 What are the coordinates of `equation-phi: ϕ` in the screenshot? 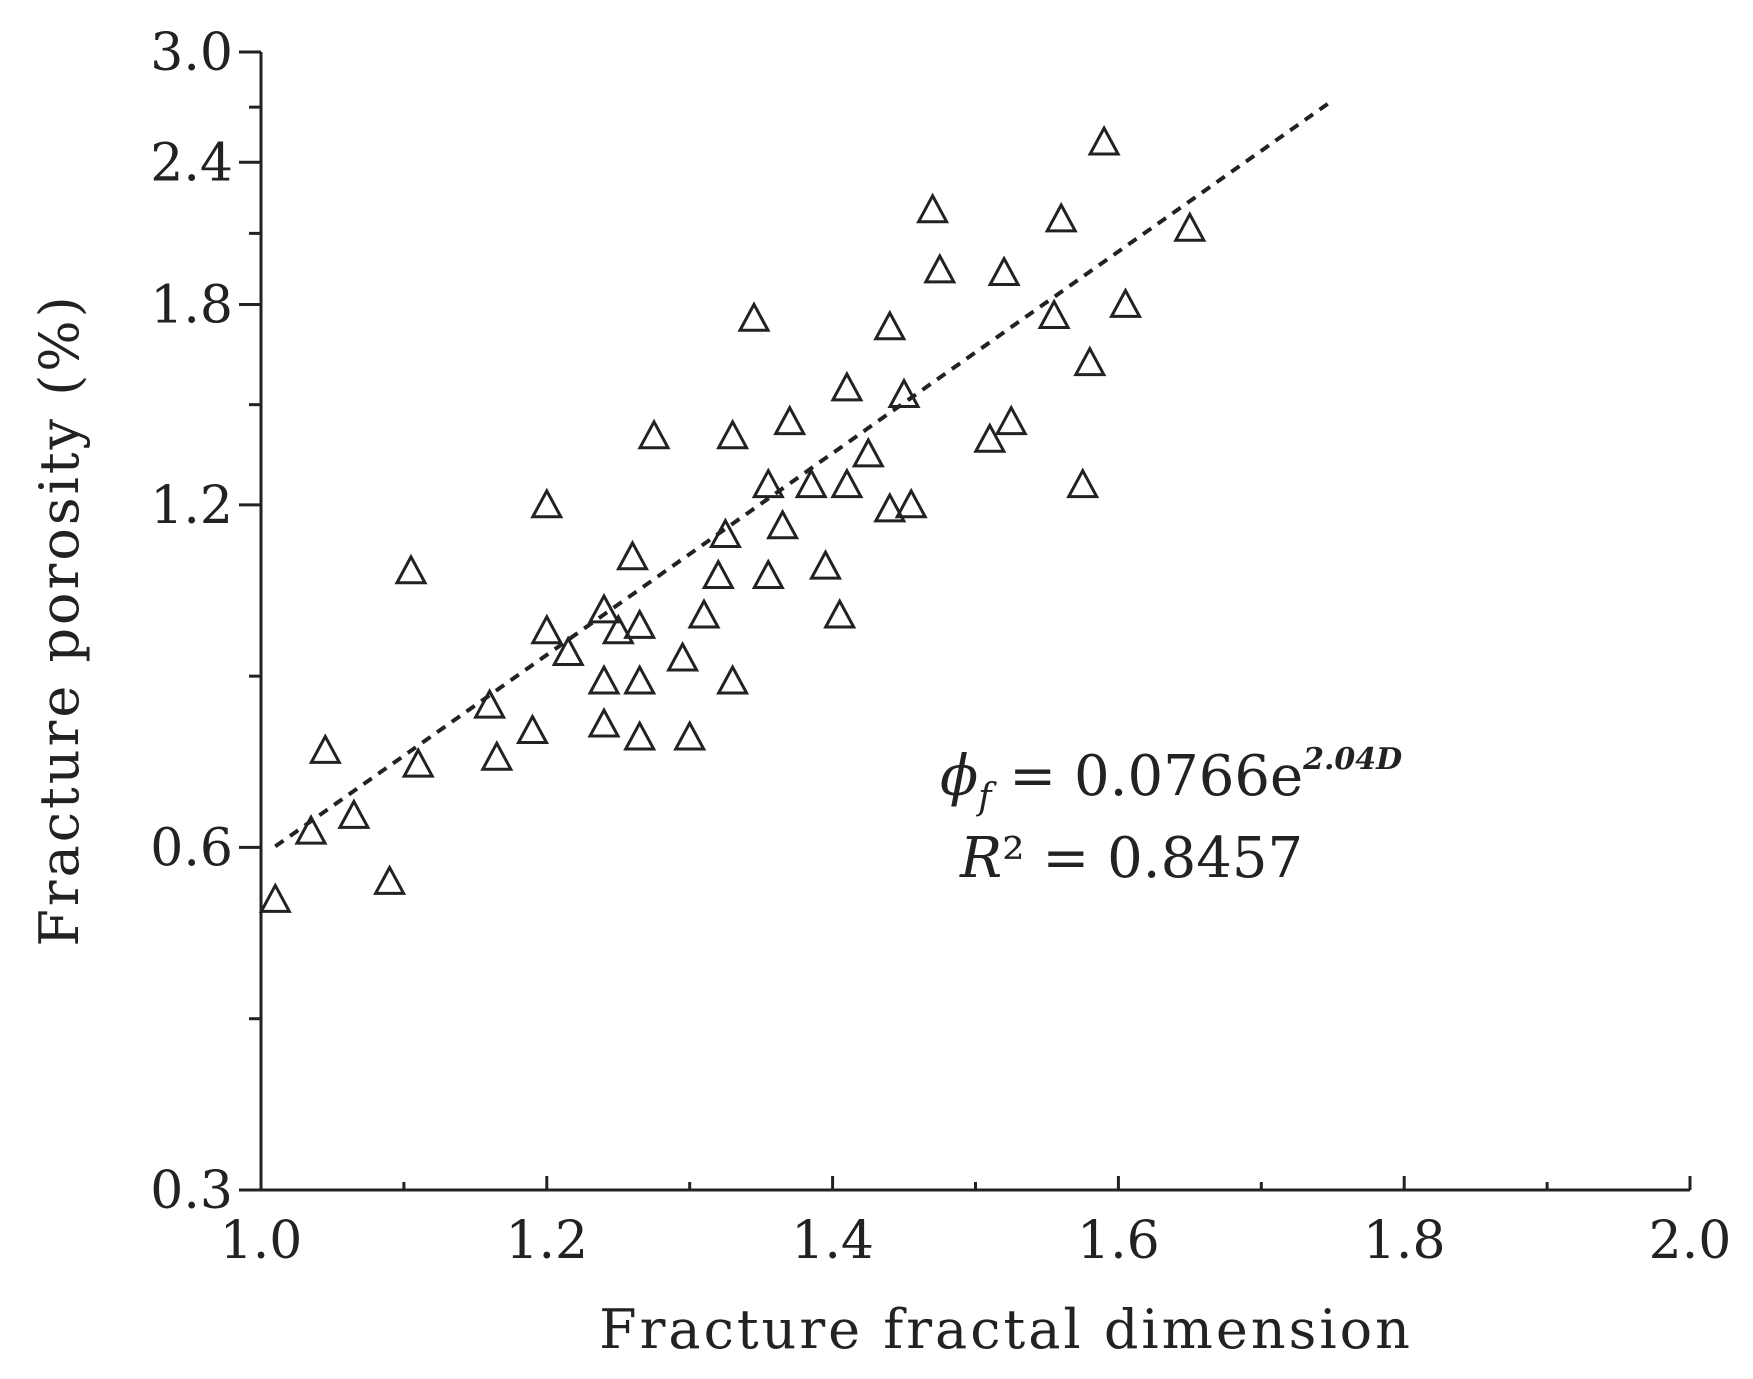 It's located at (959, 776).